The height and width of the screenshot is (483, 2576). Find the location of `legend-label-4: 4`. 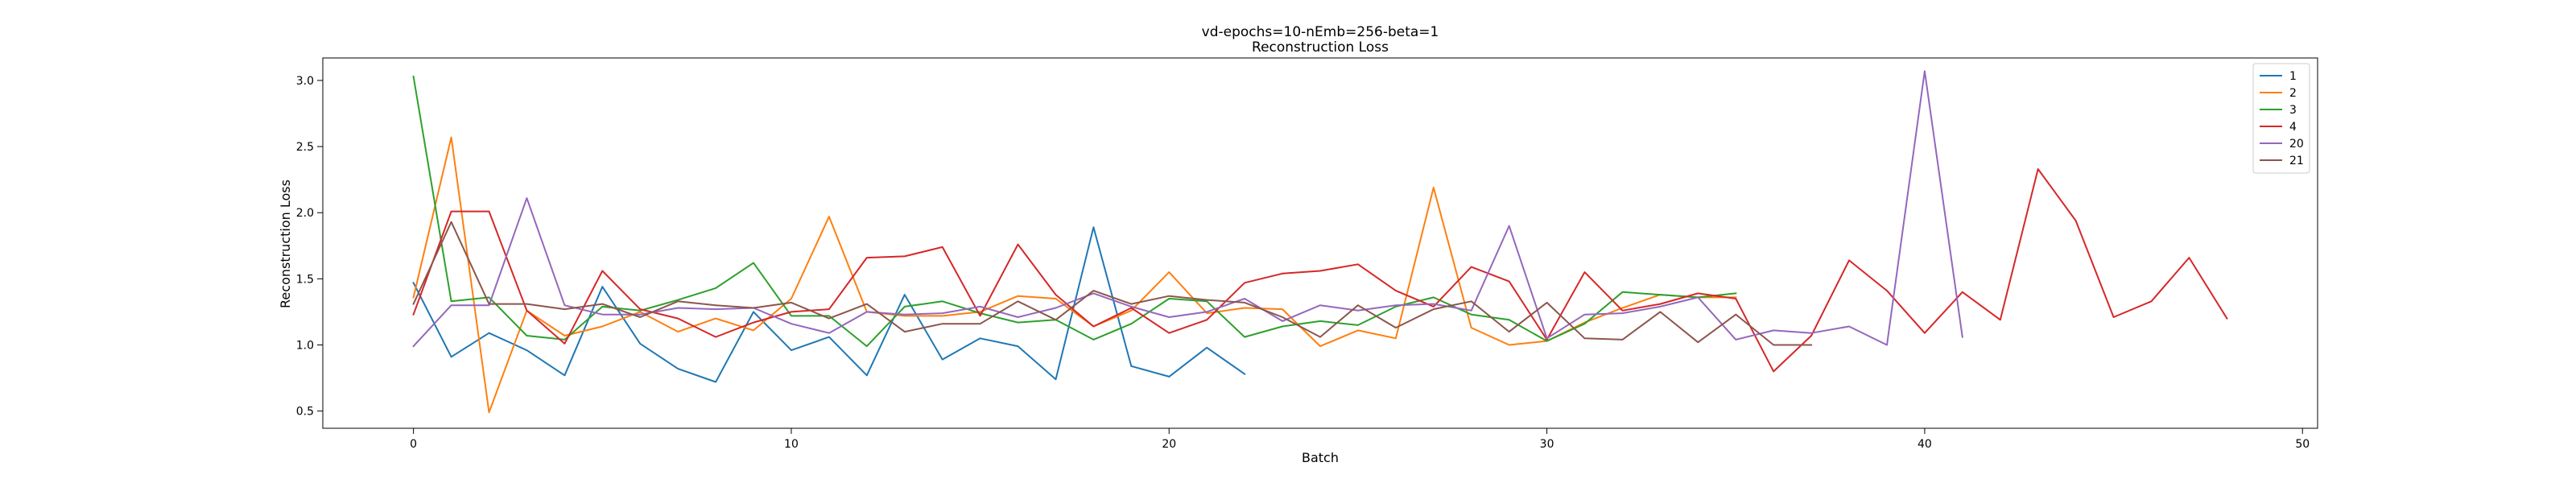

legend-label-4: 4 is located at coordinates (2293, 127).